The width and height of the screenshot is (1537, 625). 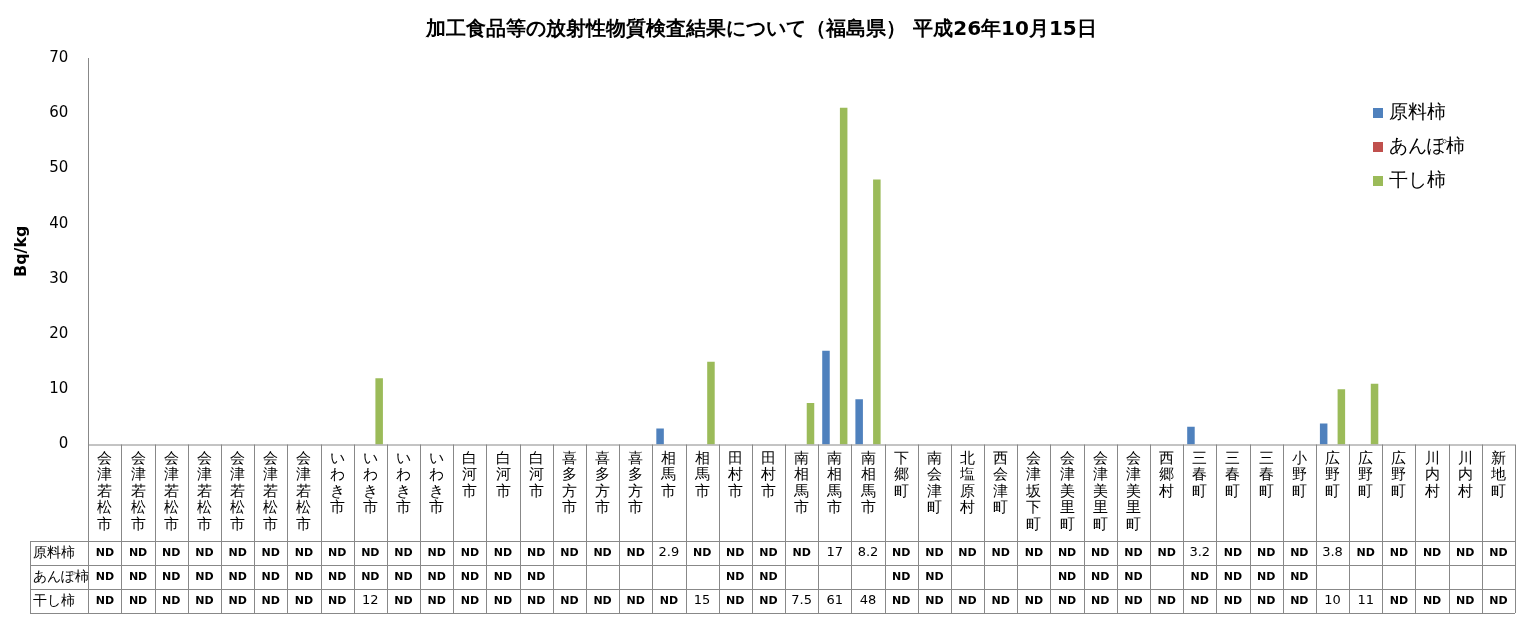 What do you see at coordinates (934, 482) in the screenshot?
I see `x-tick-label: 南会津町` at bounding box center [934, 482].